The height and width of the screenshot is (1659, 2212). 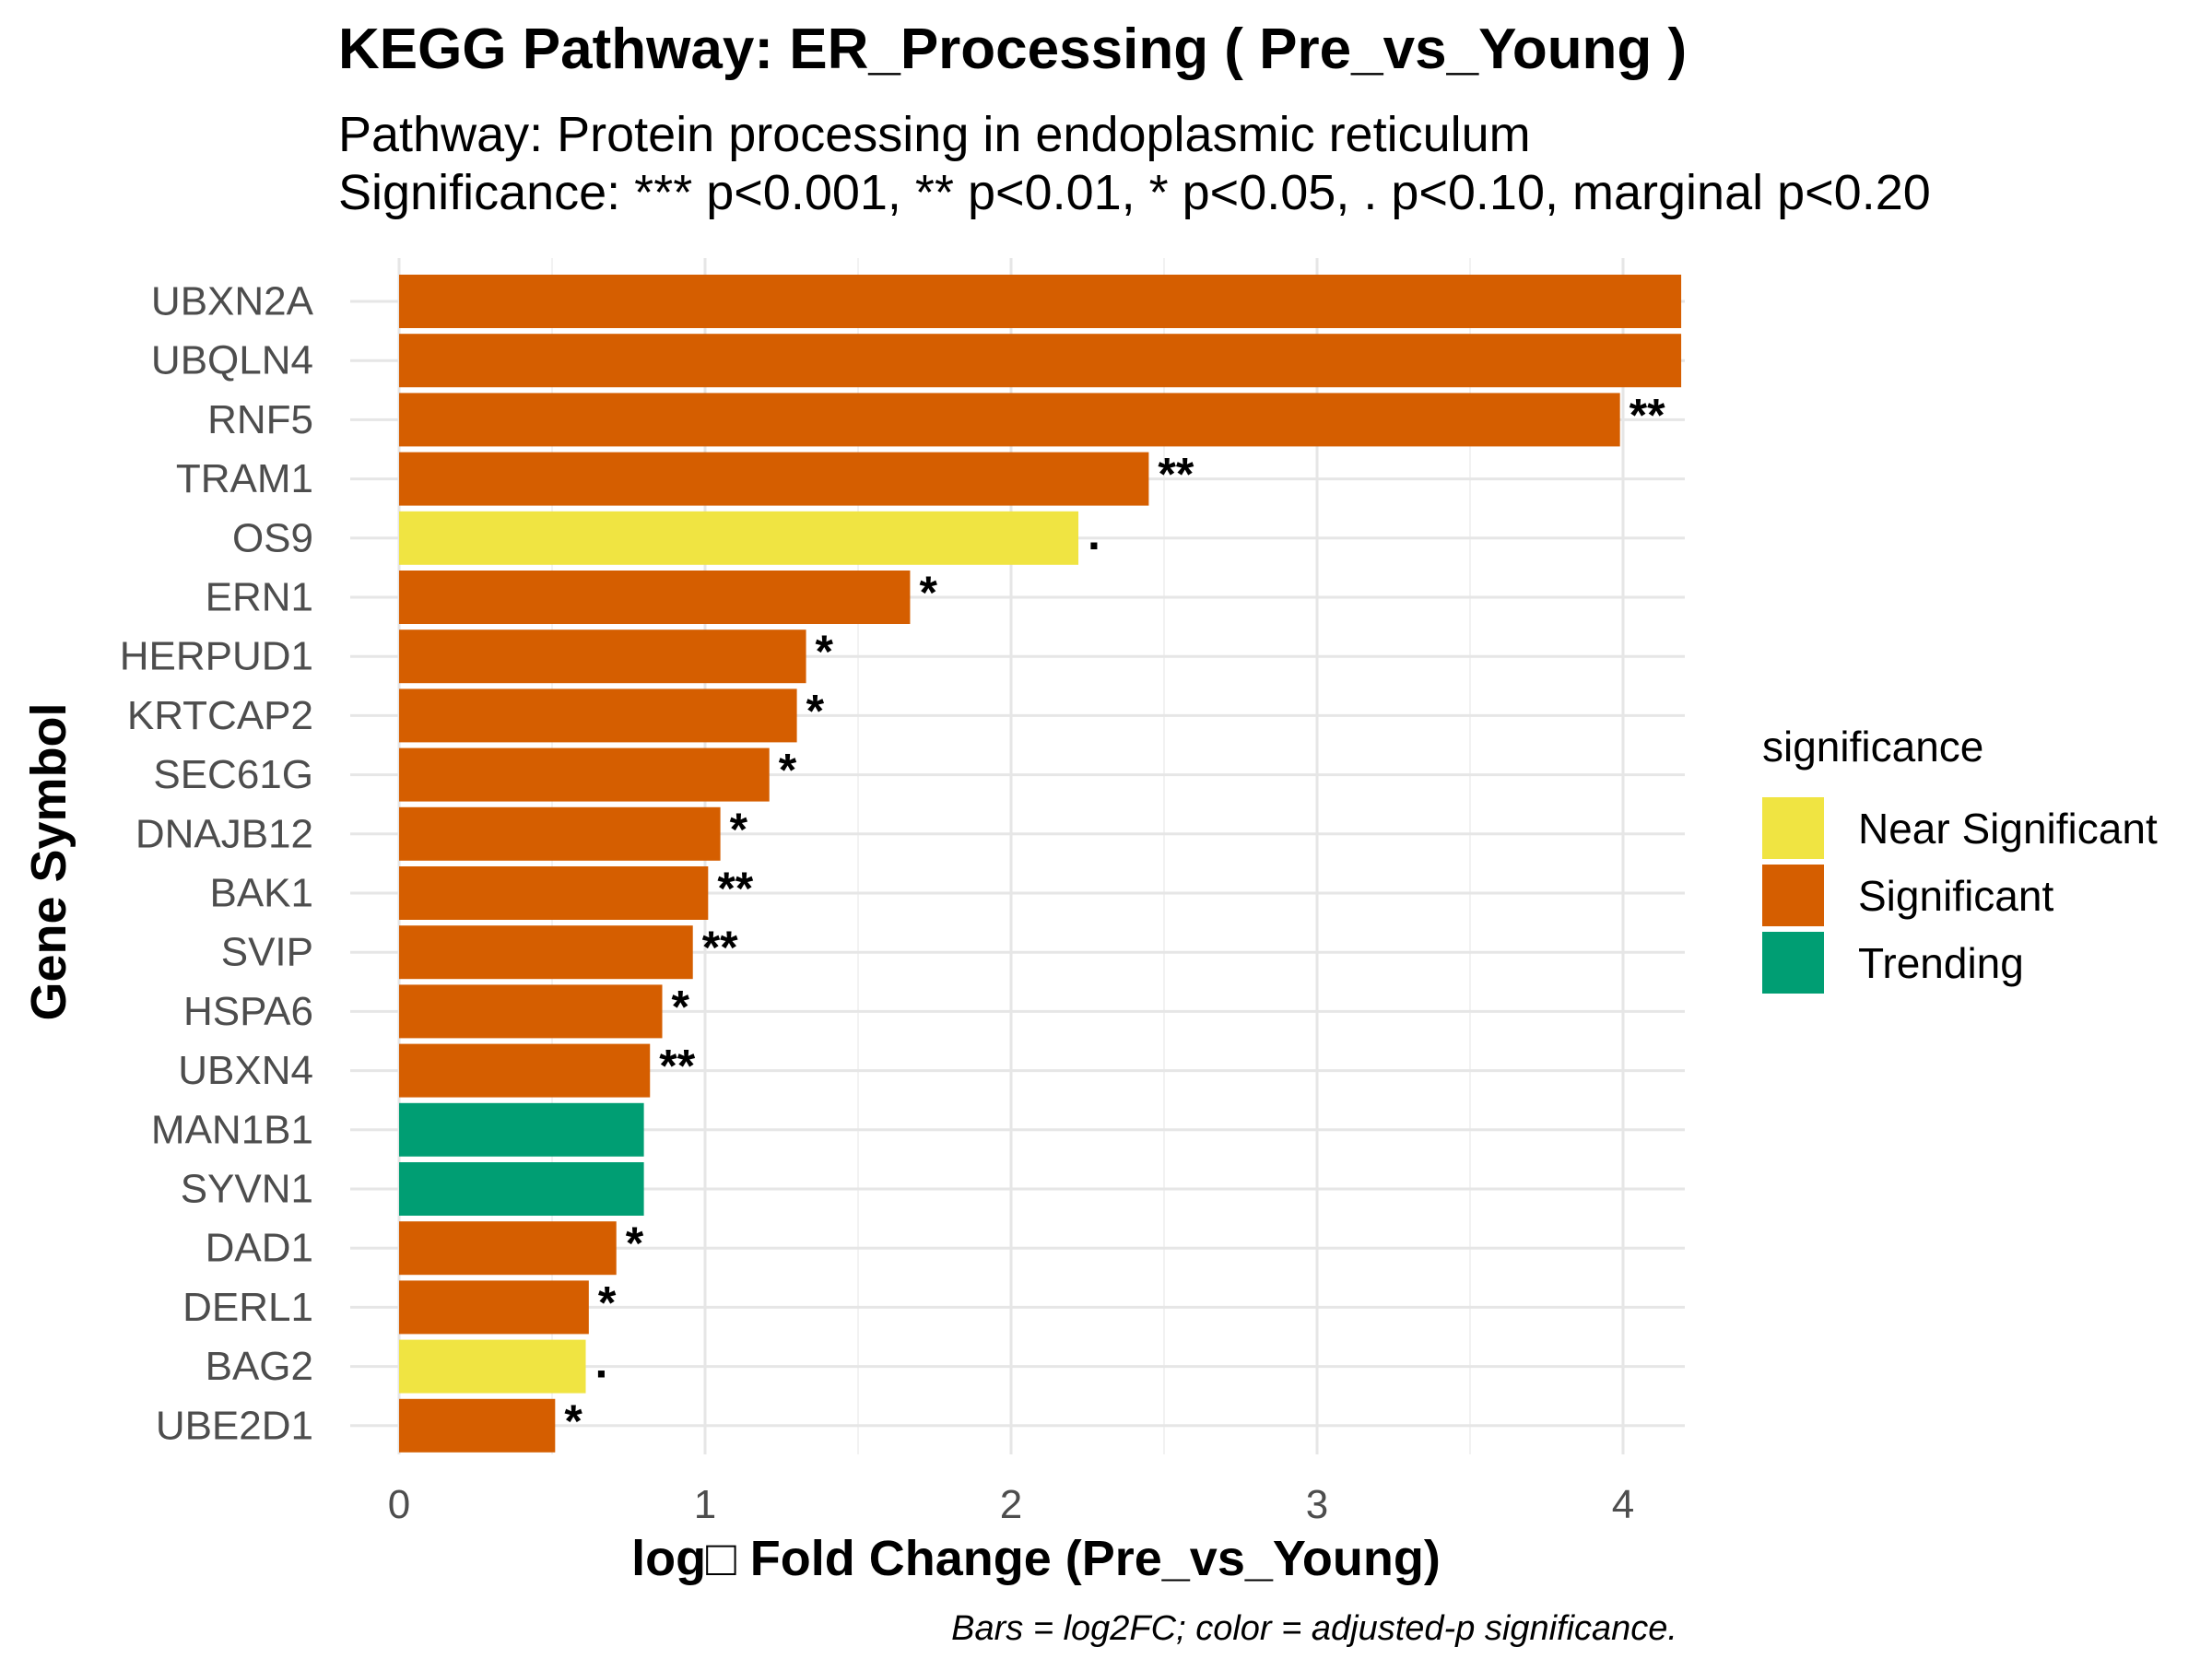 What do you see at coordinates (220, 715) in the screenshot?
I see `y-tick-label: KRTCAP2` at bounding box center [220, 715].